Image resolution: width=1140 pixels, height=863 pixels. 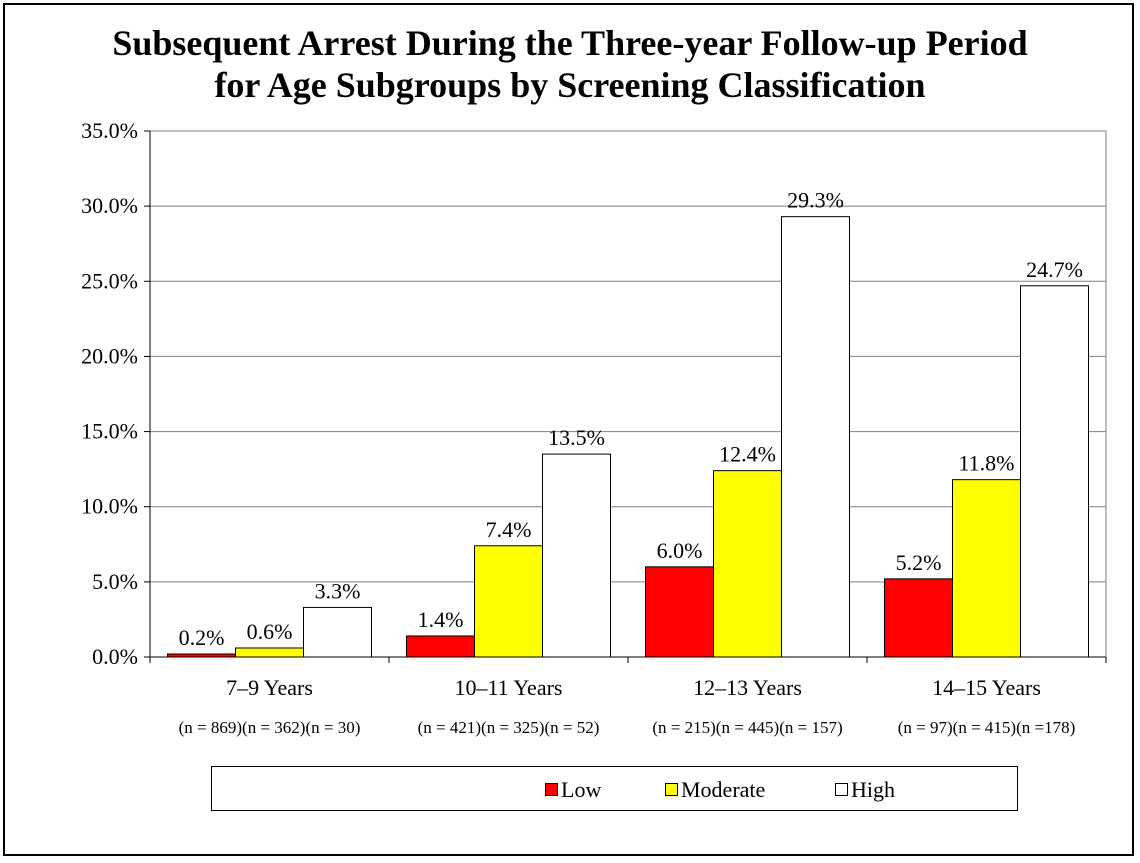 I want to click on legend-label-low: Low, so click(x=581, y=789).